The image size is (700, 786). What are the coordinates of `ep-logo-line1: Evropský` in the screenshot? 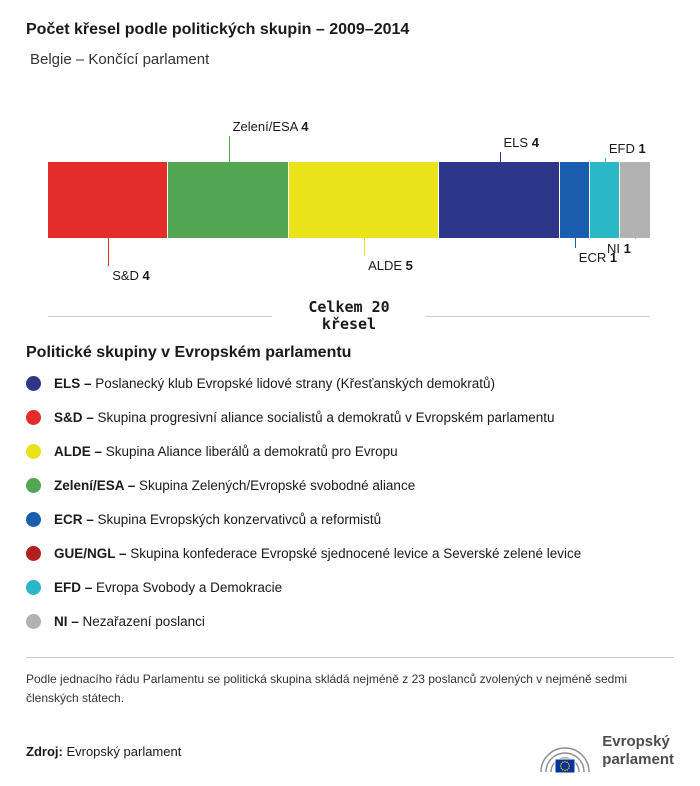 It's located at (636, 741).